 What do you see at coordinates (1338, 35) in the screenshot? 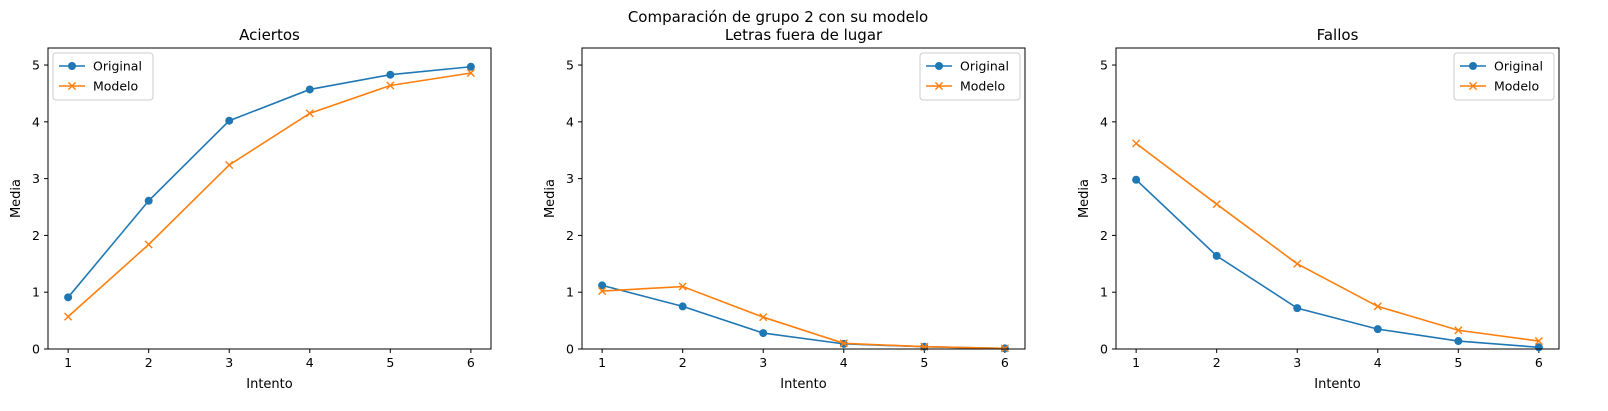
I see `subplot-title: Fallos` at bounding box center [1338, 35].